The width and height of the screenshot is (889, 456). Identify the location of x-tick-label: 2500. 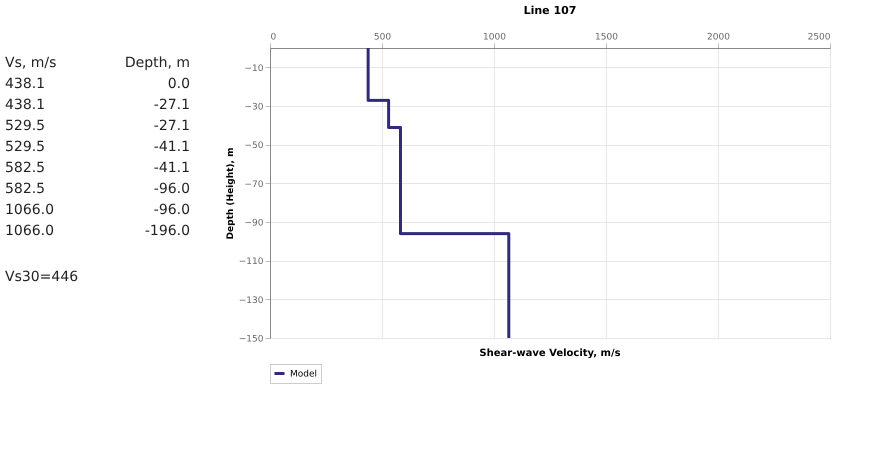
(819, 37).